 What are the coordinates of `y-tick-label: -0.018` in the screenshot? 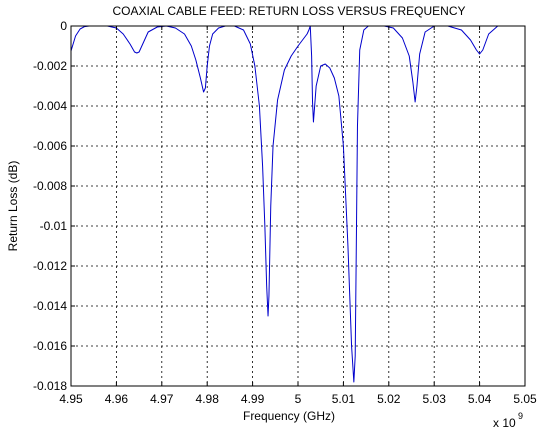 It's located at (50, 386).